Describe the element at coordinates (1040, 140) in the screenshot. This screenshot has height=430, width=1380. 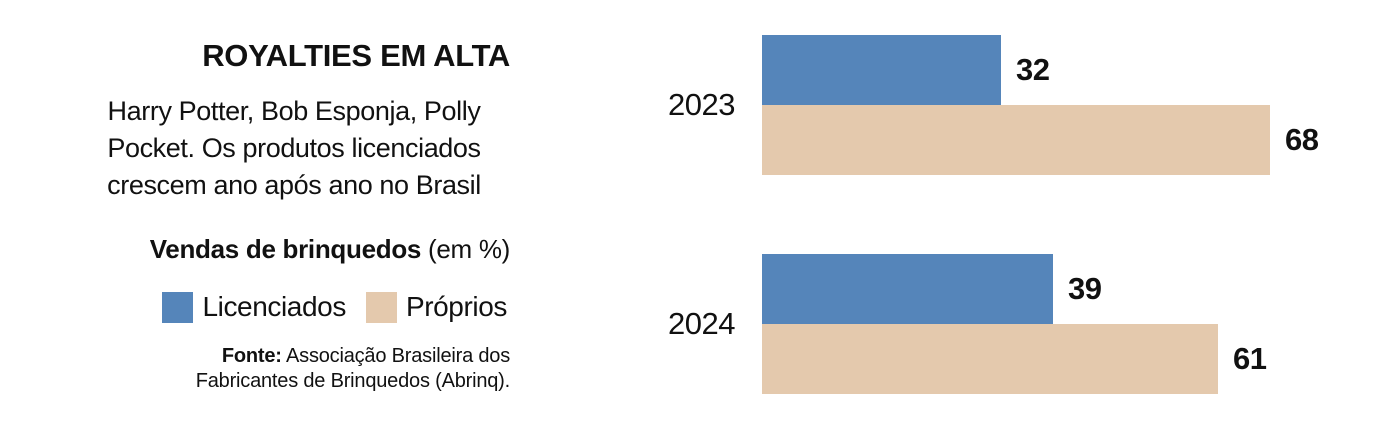
I see `bar-próprios-2023: 68` at that location.